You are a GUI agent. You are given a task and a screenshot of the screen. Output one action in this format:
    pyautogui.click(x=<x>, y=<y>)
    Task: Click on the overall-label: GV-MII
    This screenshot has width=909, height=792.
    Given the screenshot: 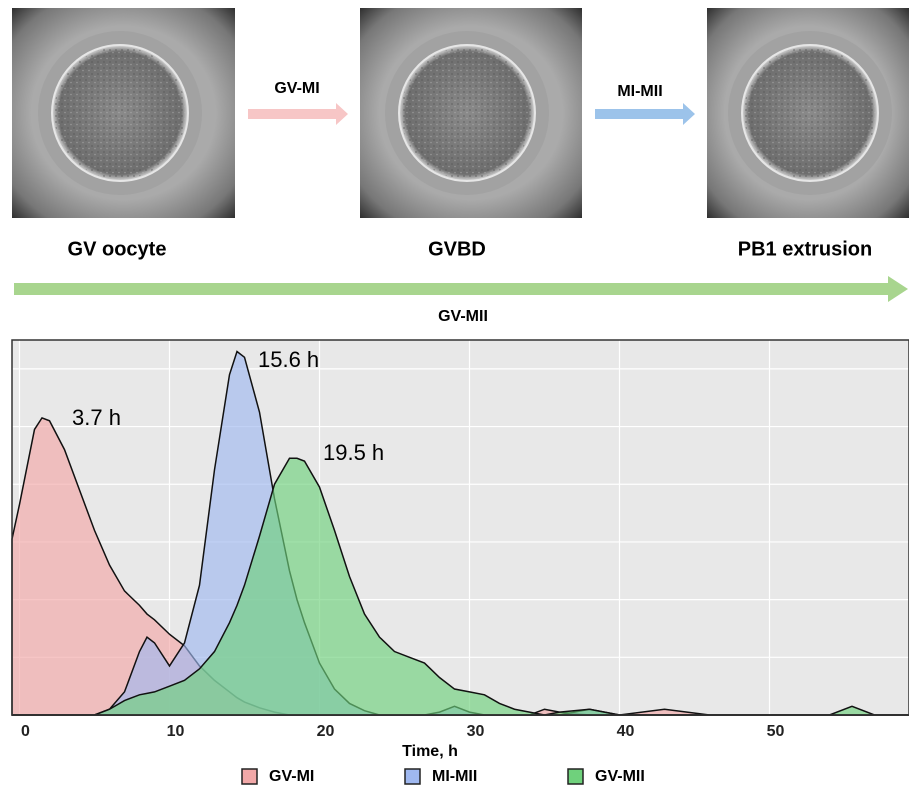 What is the action you would take?
    pyautogui.click(x=463, y=316)
    